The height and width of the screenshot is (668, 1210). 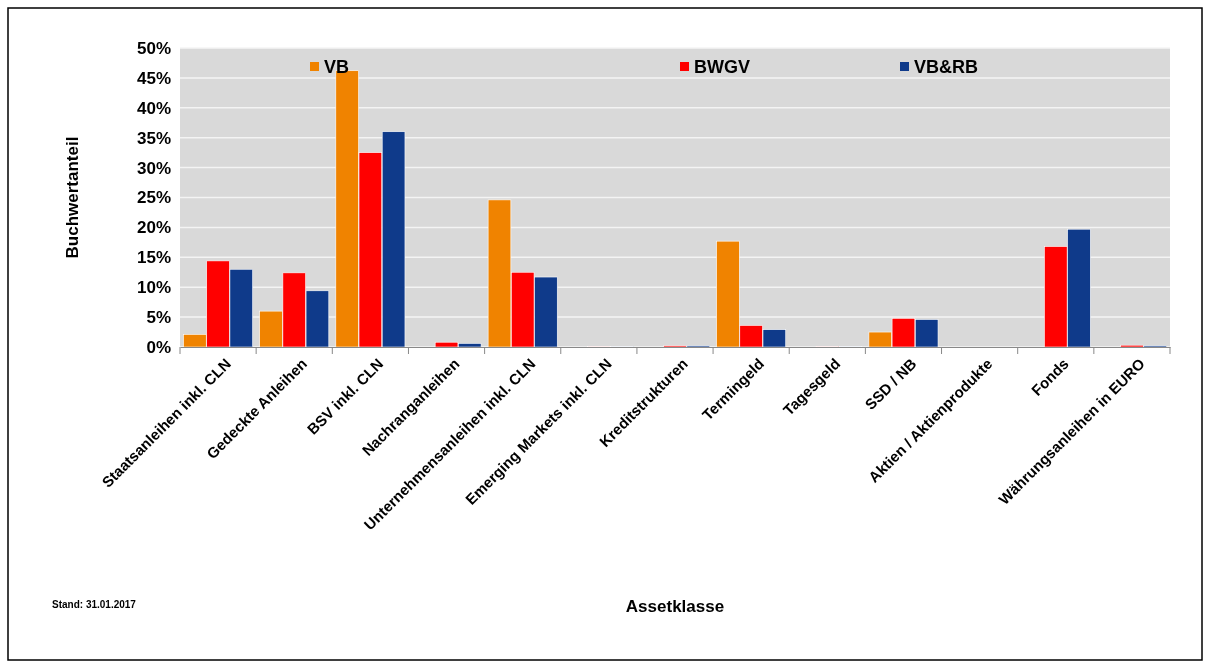 What do you see at coordinates (158, 347) in the screenshot?
I see `y-tick-label: 0%` at bounding box center [158, 347].